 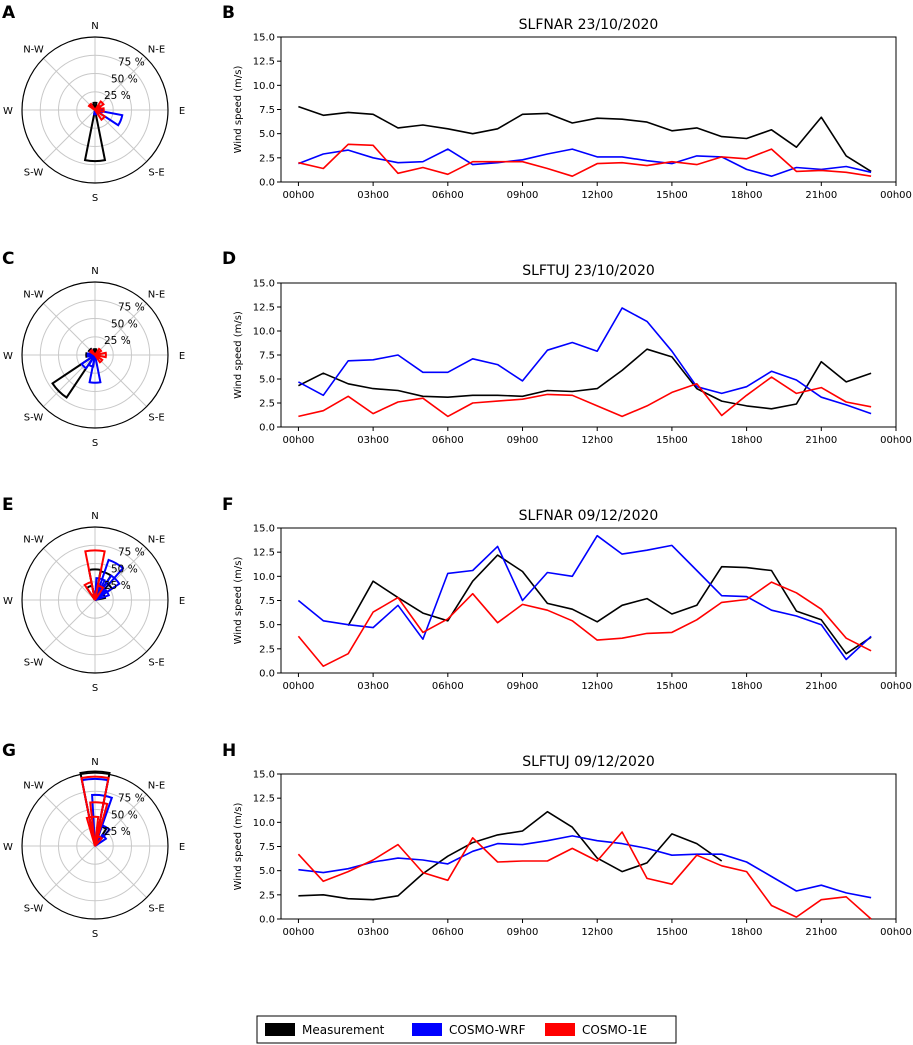 What do you see at coordinates (487, 1030) in the screenshot?
I see `legend-label: COSMO-WRF` at bounding box center [487, 1030].